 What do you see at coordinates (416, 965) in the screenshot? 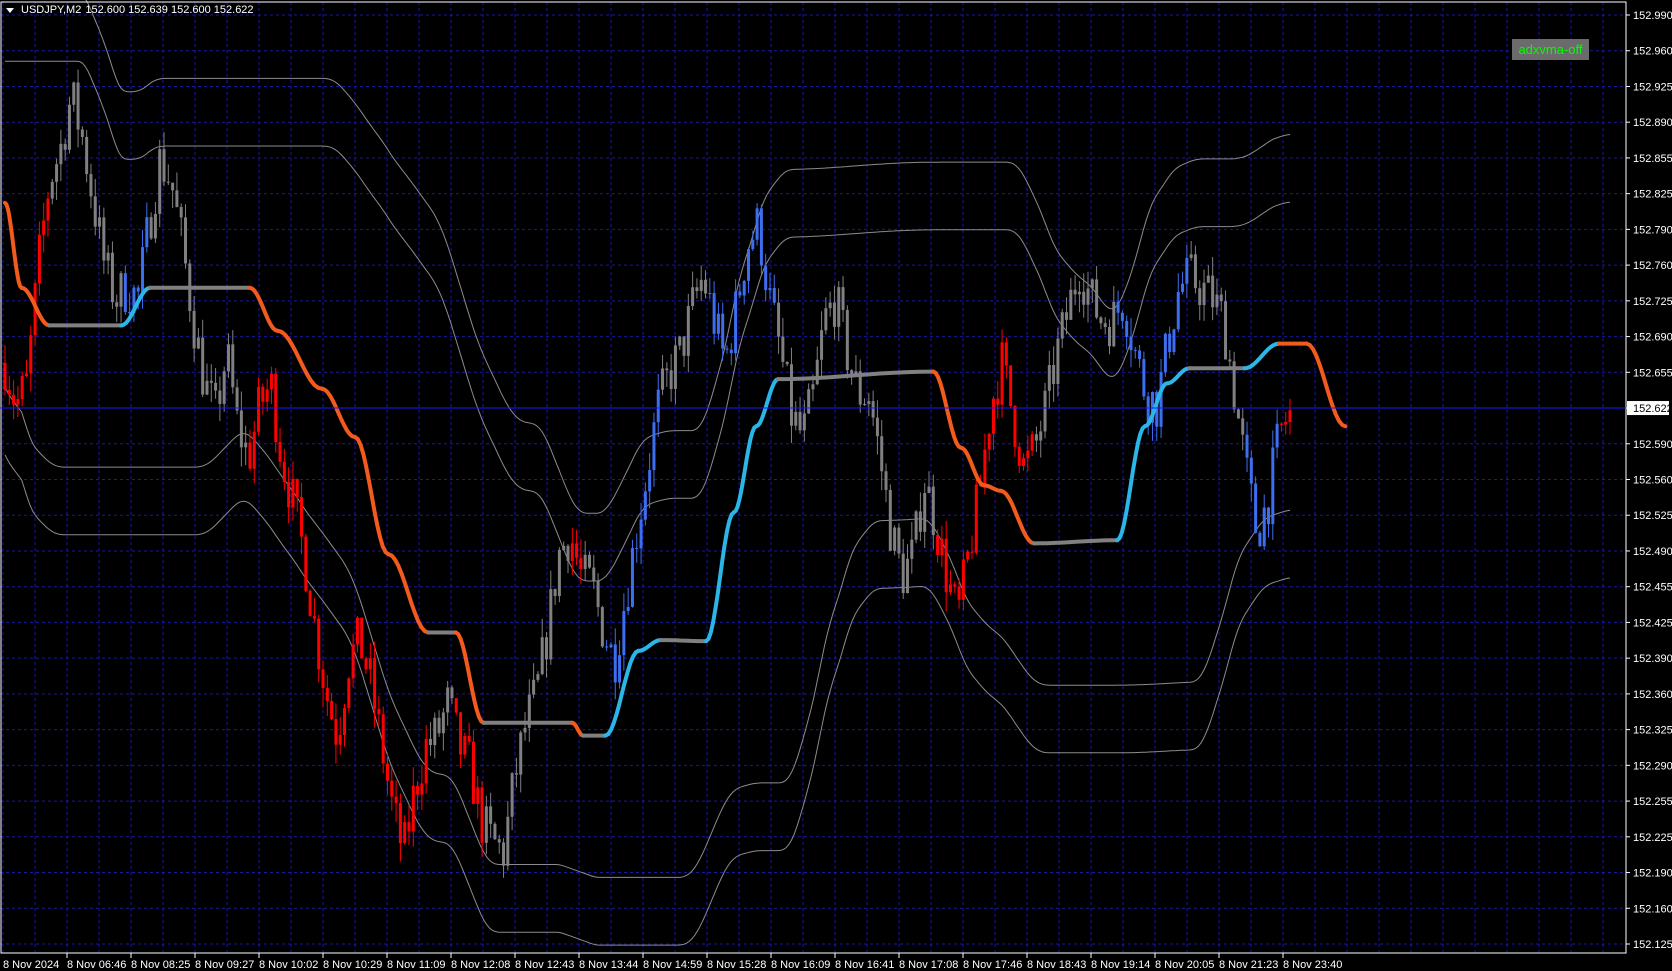
I see `time-tick-label: 8 Nov 11:09` at bounding box center [416, 965].